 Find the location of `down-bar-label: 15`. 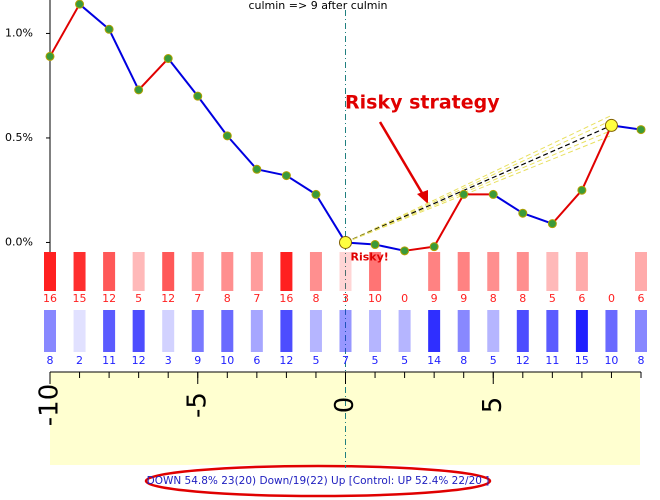

down-bar-label: 15 is located at coordinates (80, 298).